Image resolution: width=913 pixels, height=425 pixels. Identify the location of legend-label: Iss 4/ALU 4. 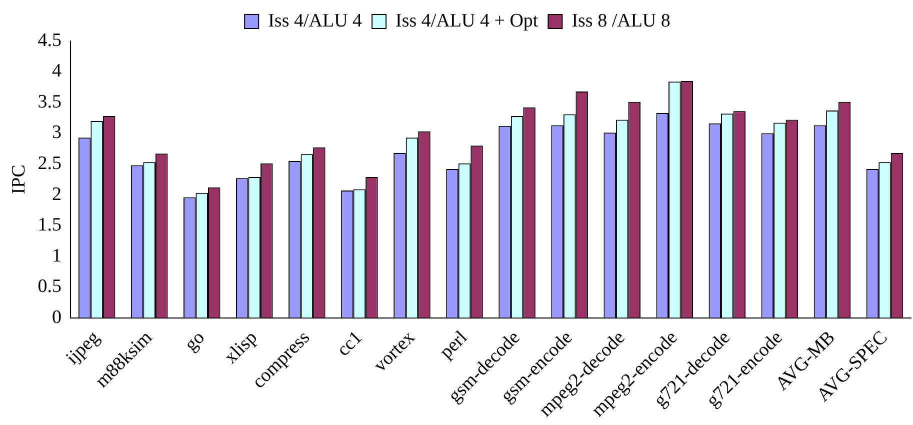
(315, 21).